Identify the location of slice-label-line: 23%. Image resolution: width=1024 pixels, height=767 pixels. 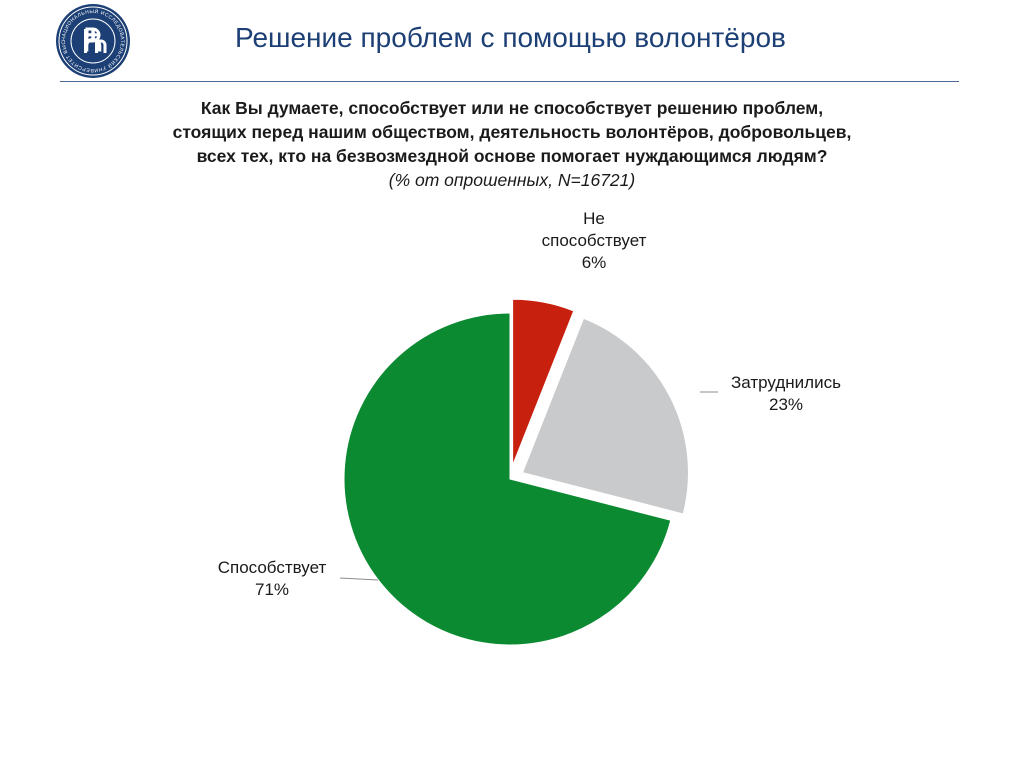
(786, 404).